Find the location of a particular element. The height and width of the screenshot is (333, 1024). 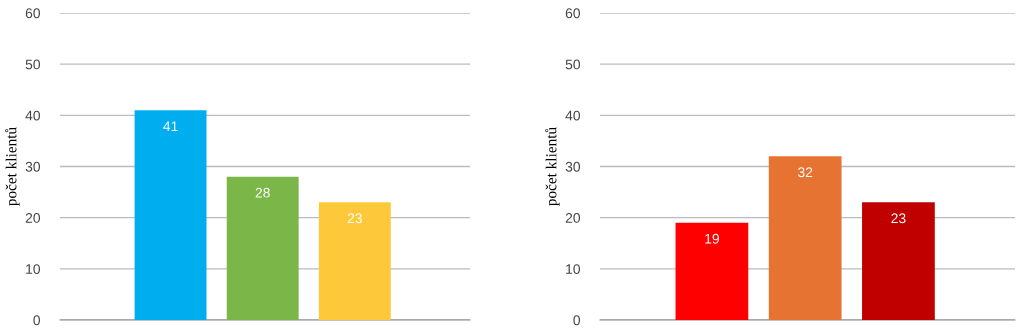

data-label: 19 is located at coordinates (712, 238).